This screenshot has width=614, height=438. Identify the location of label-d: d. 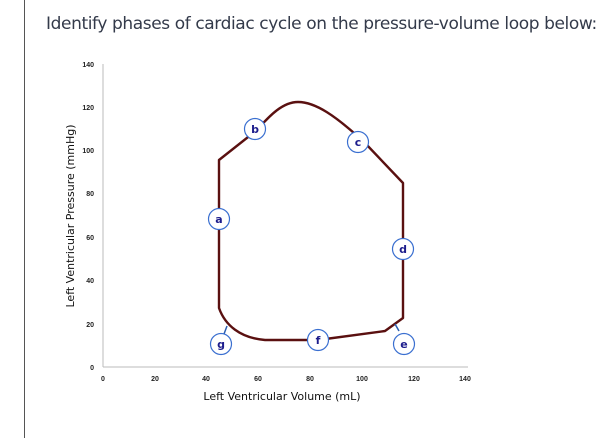
(403, 249).